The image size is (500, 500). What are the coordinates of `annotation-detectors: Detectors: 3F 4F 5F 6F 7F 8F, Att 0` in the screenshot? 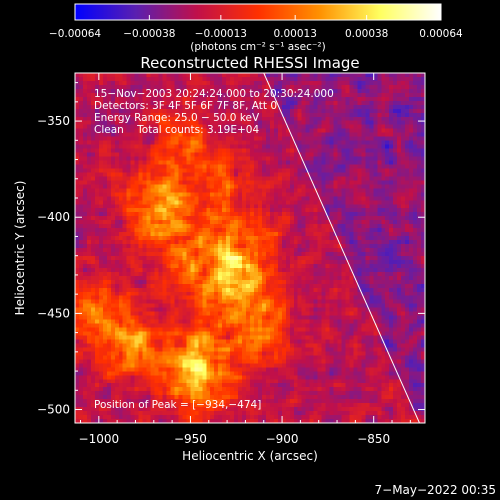 It's located at (185, 106).